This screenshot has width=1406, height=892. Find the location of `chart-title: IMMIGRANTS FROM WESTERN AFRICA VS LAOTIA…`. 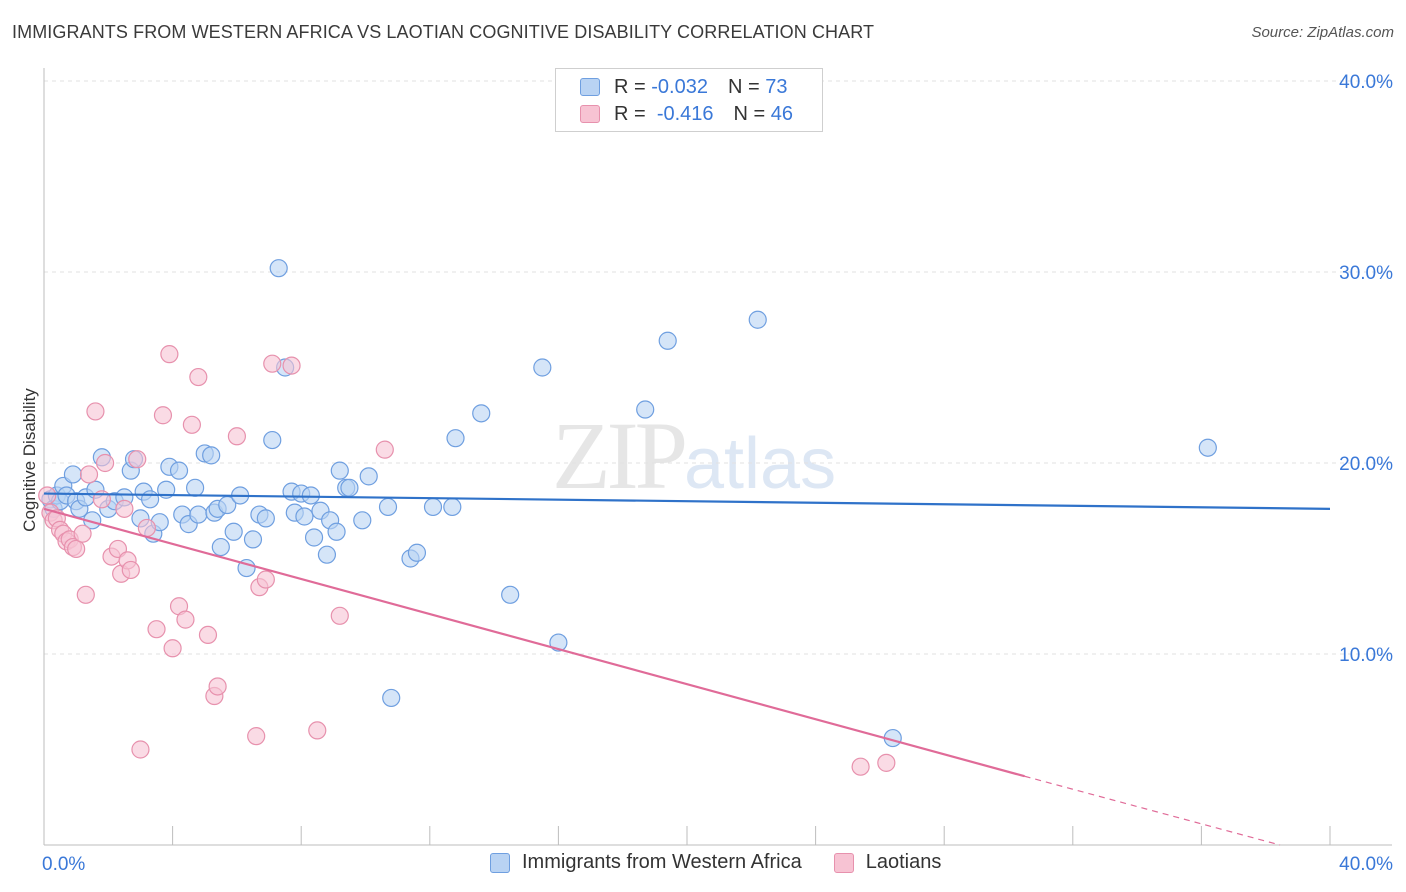

chart-title: IMMIGRANTS FROM WESTERN AFRICA VS LAOTIA… is located at coordinates (443, 32).